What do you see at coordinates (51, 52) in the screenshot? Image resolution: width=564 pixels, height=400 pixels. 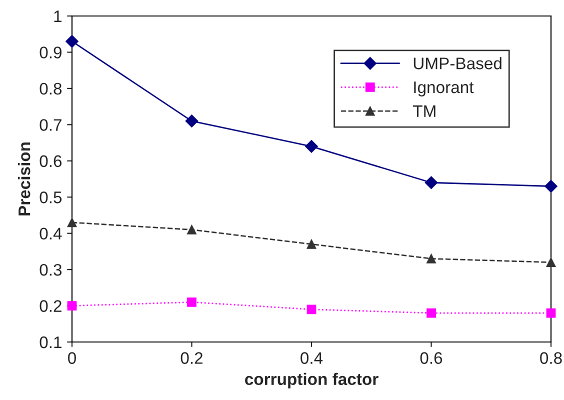 I see `y-tick-label: 0.9` at bounding box center [51, 52].